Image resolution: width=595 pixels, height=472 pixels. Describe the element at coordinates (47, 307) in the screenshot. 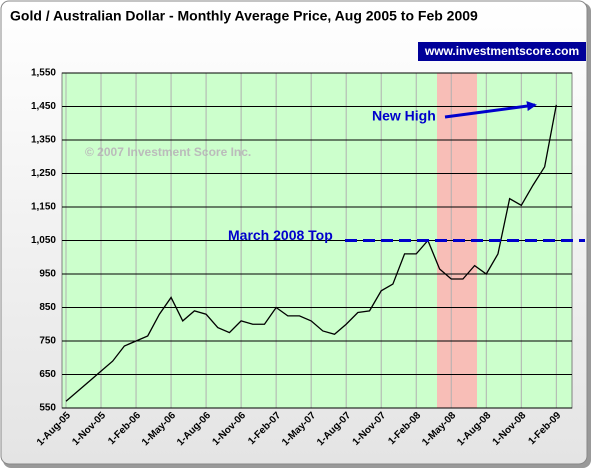

I see `y-tick-label: 850` at that location.